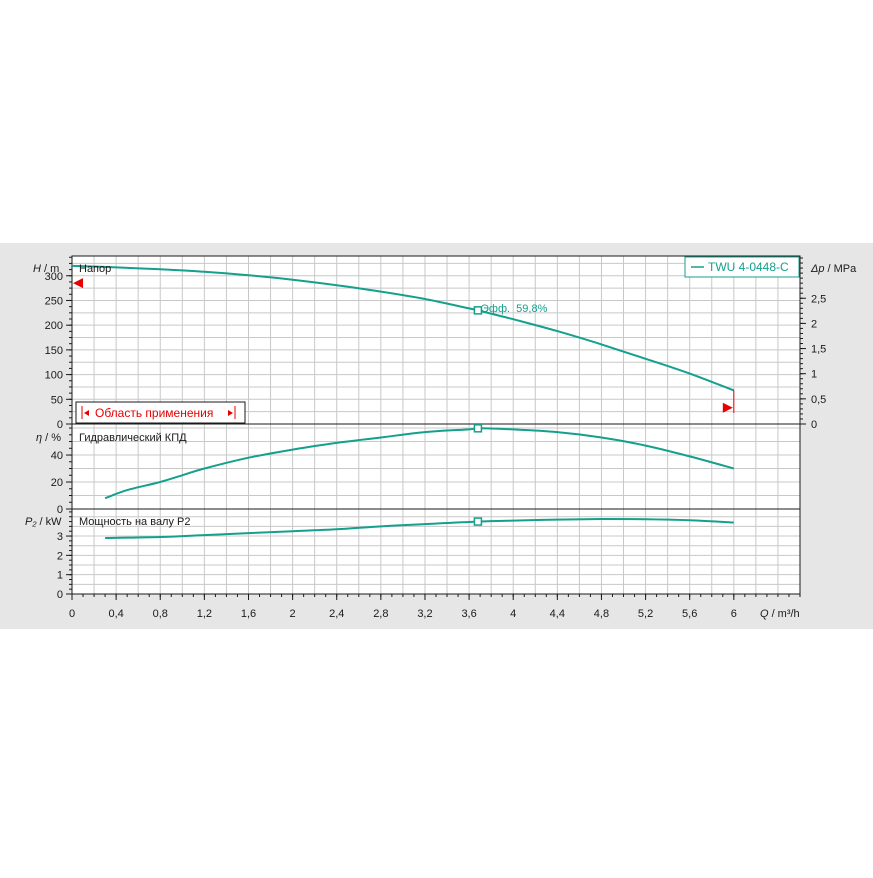 This screenshot has height=878, width=873. I want to click on x-tick-label: 4,8, so click(601, 614).